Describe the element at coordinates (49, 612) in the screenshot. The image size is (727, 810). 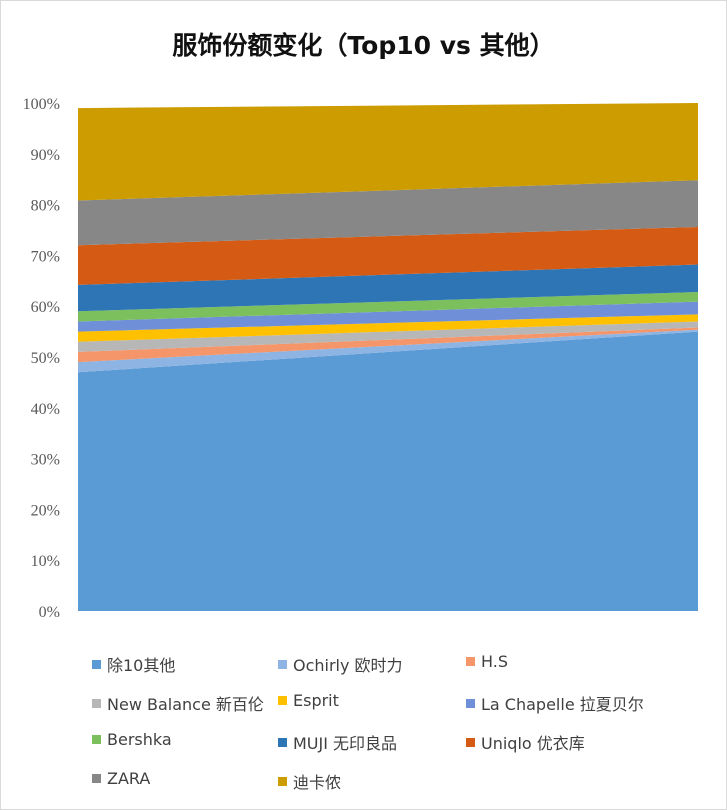
I see `y-tick-label: 0%` at that location.